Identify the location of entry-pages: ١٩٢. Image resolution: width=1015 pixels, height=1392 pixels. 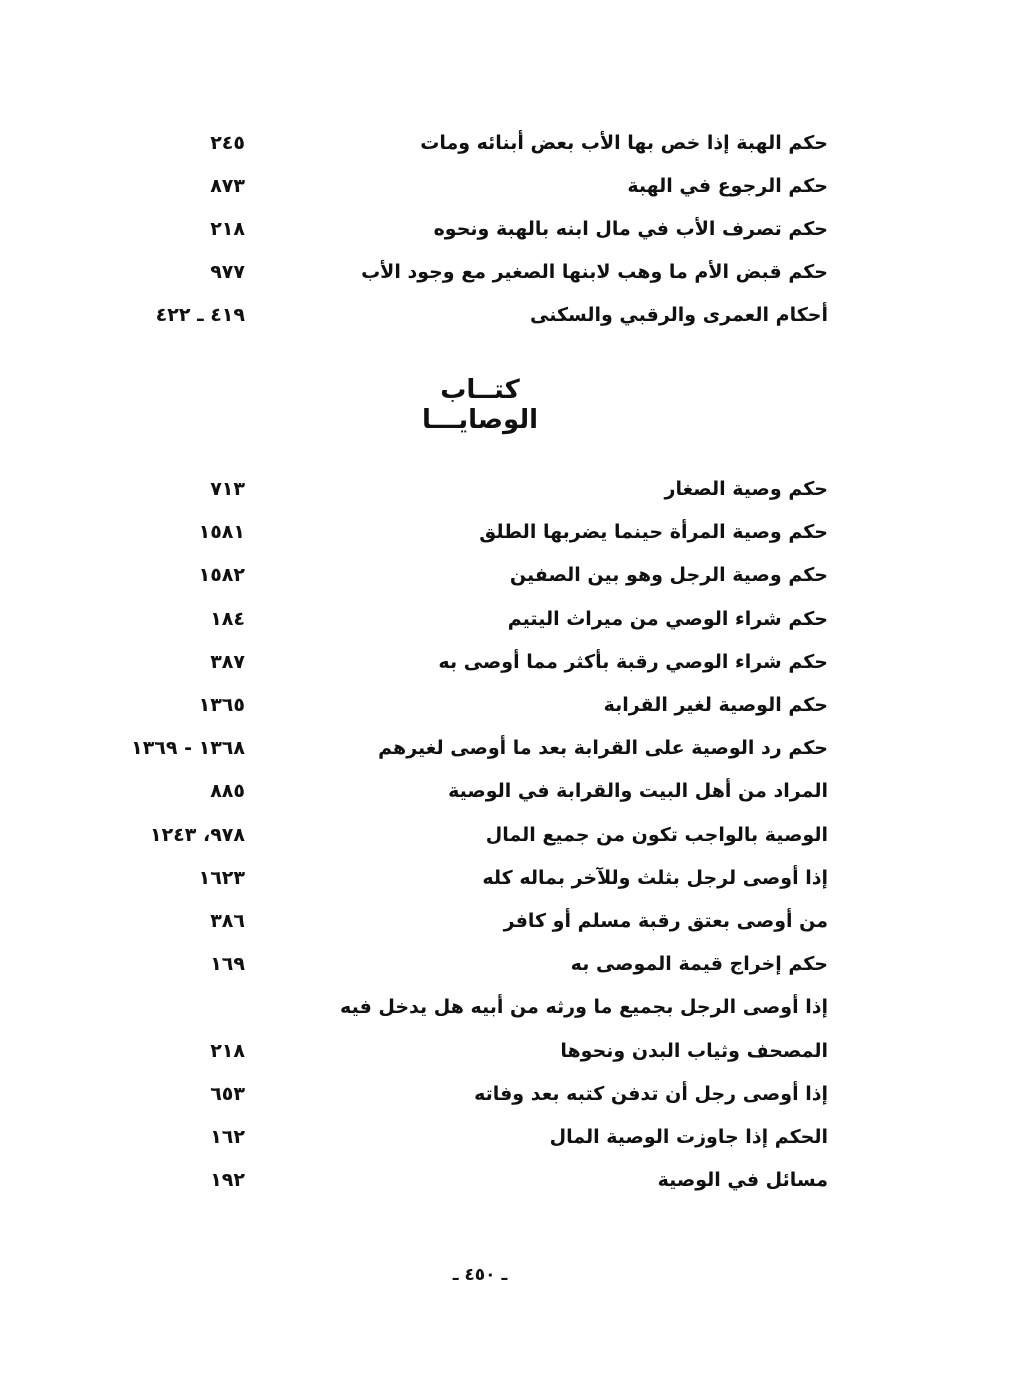
(227, 1180).